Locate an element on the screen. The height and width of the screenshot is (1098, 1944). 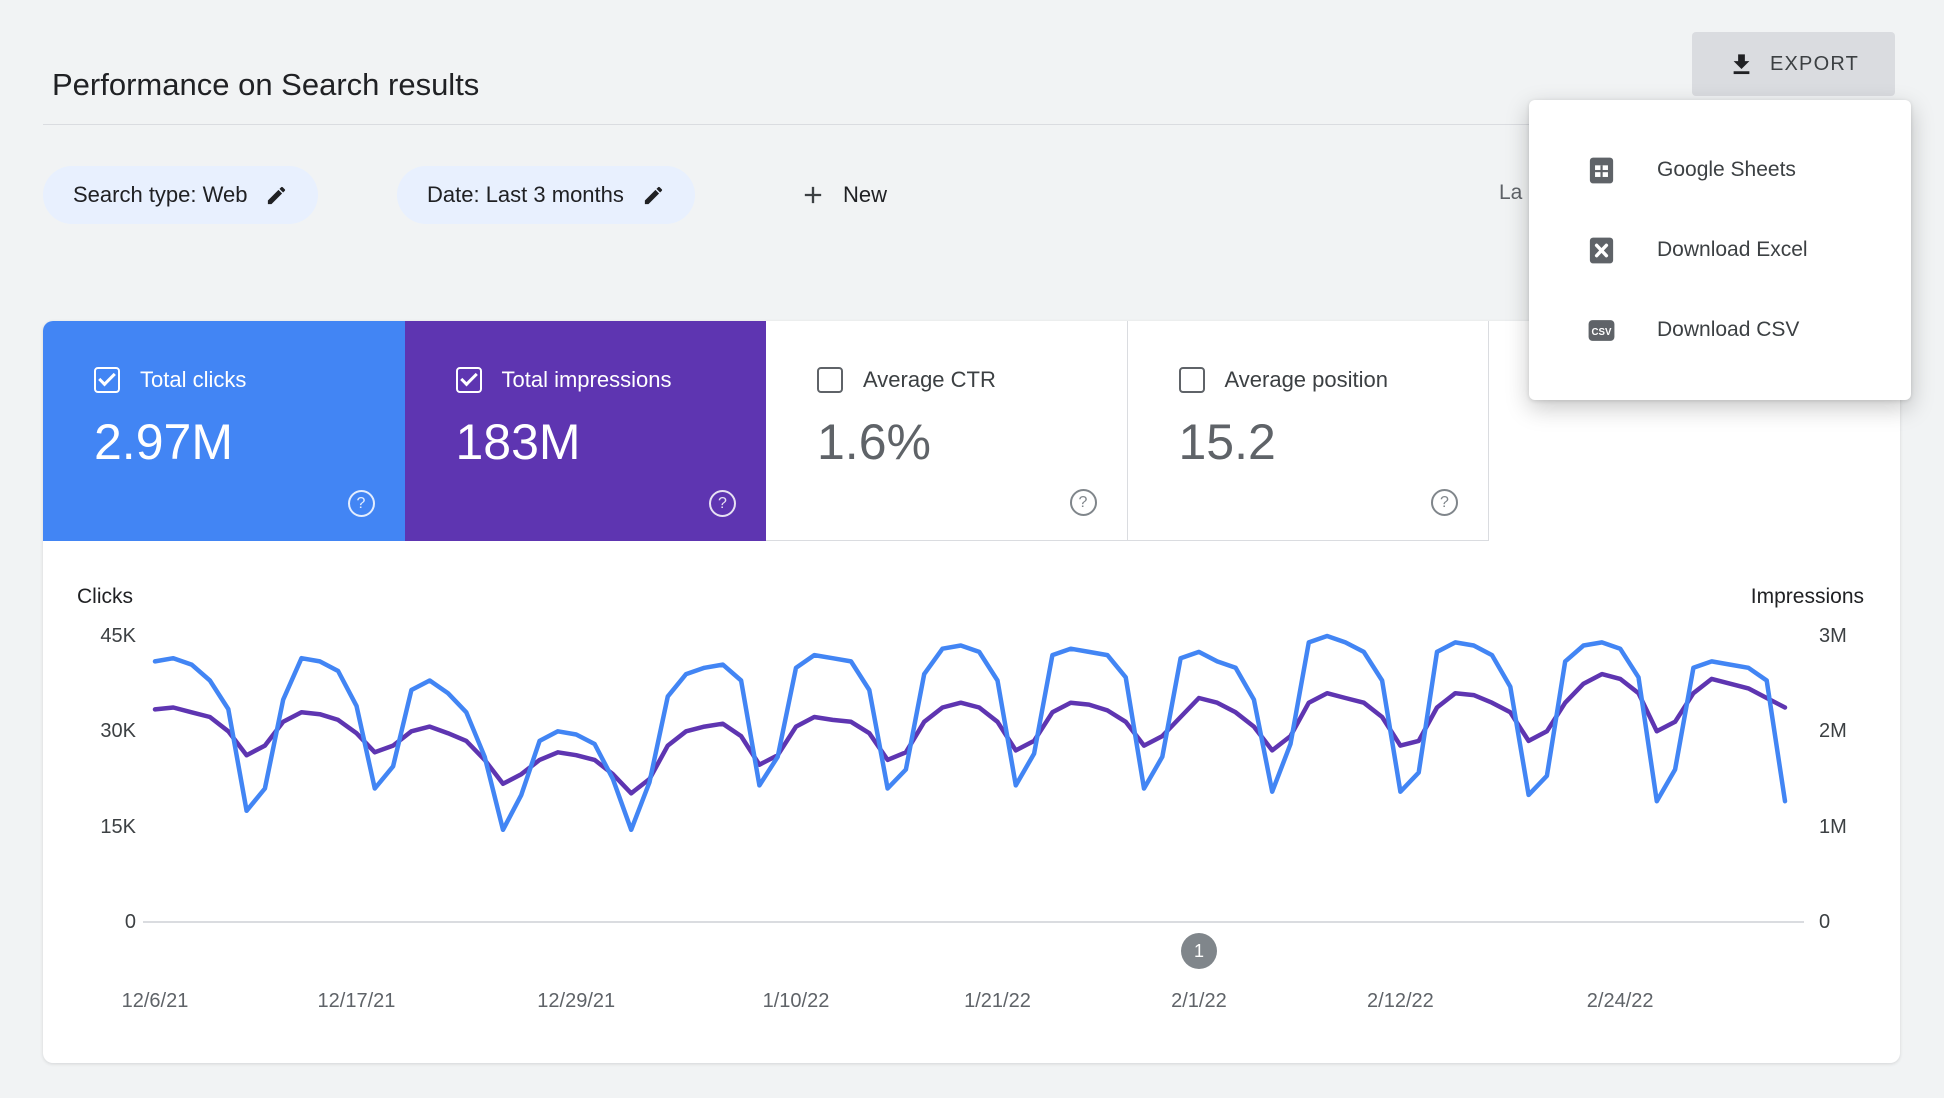
chart-pagination-dot: 1 is located at coordinates (1199, 951).